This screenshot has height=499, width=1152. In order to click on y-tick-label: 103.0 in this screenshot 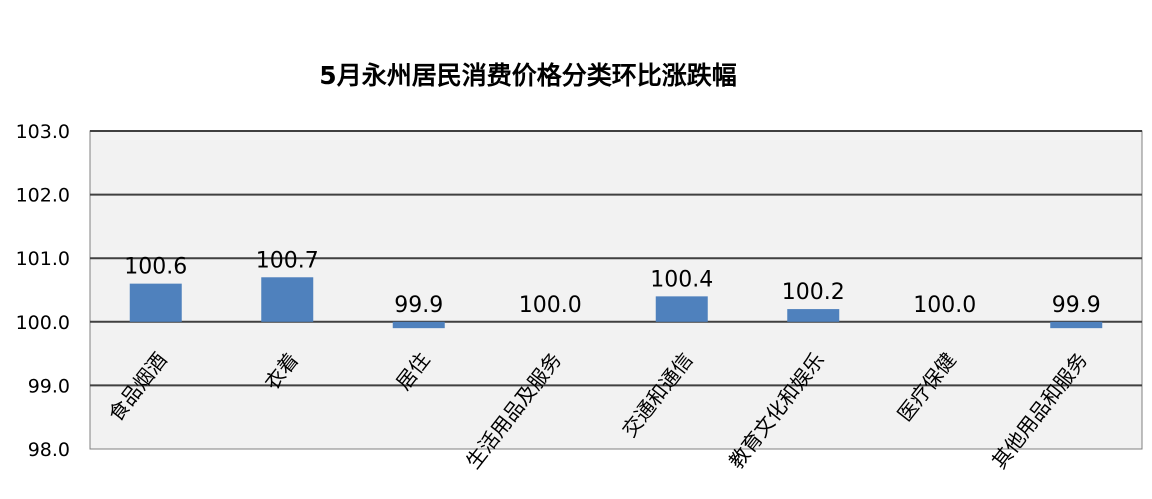, I will do `click(43, 132)`.